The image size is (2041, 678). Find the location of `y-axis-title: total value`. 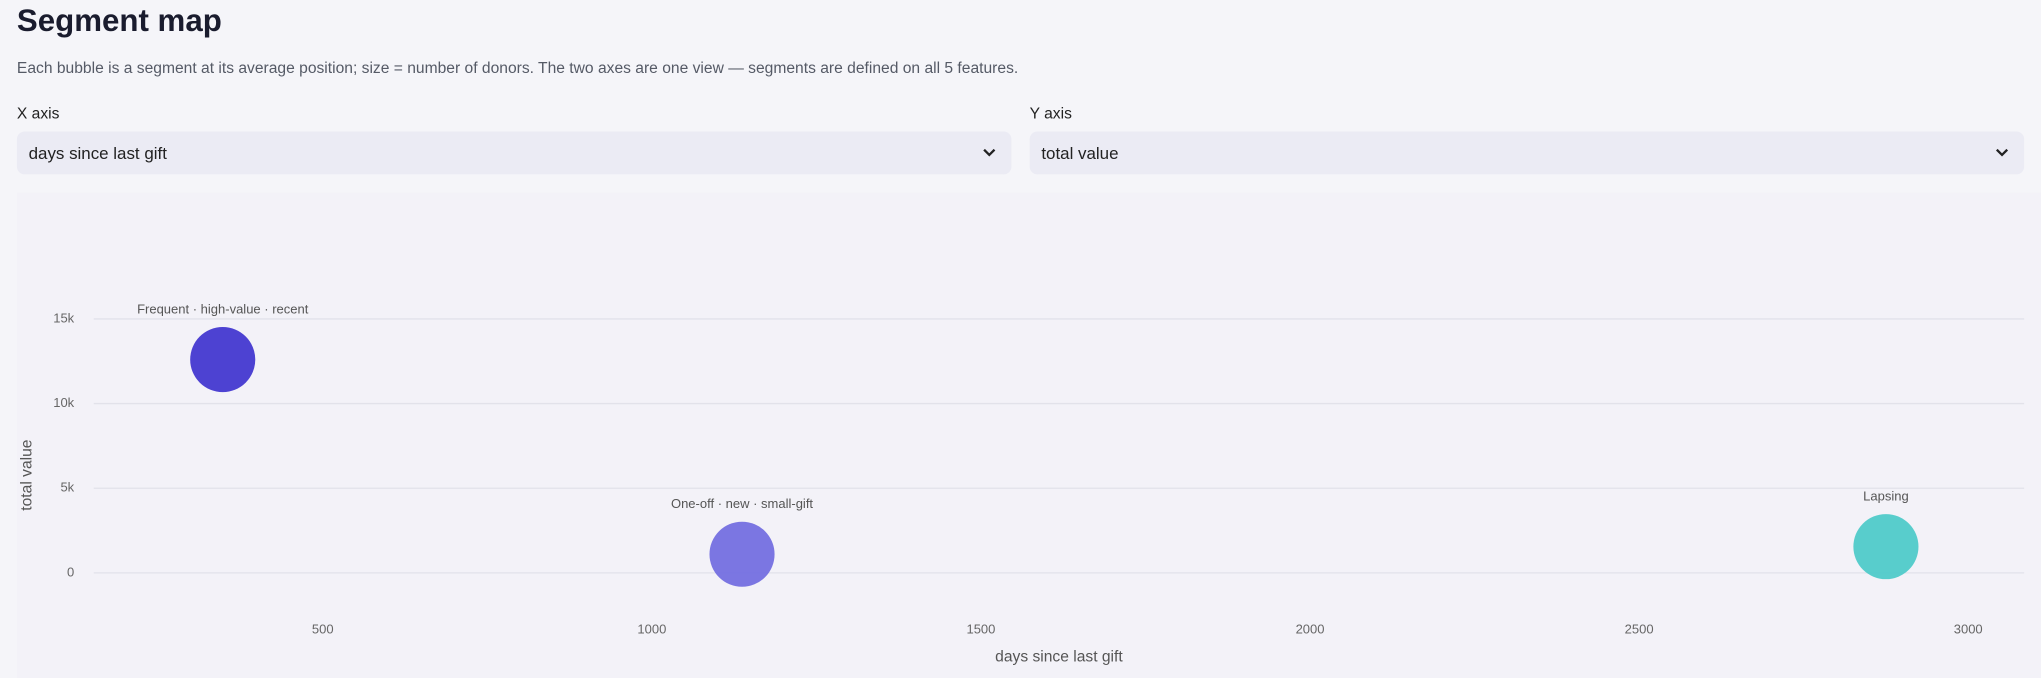

y-axis-title: total value is located at coordinates (26, 475).